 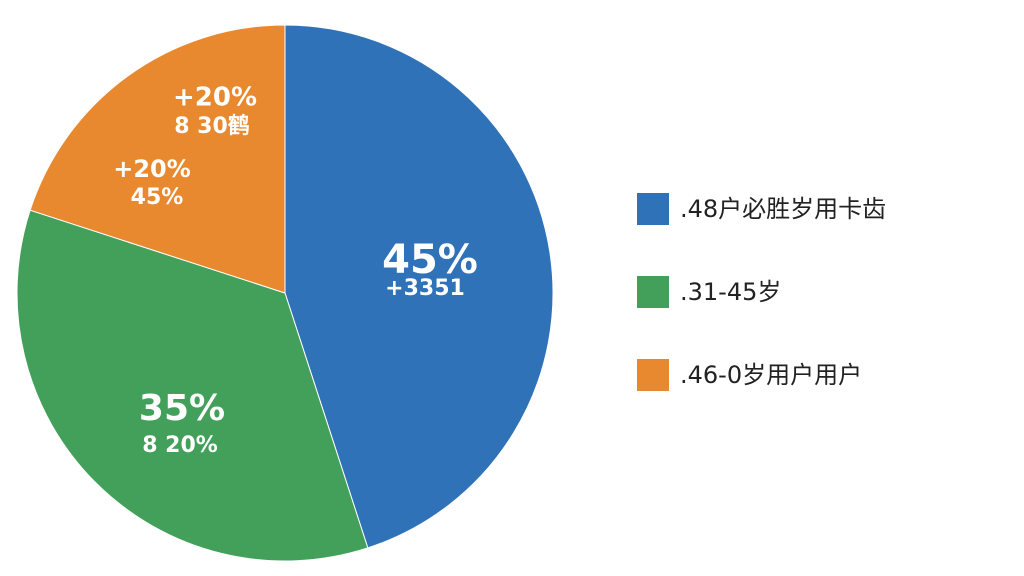 I want to click on annotation: 45%, so click(x=157, y=197).